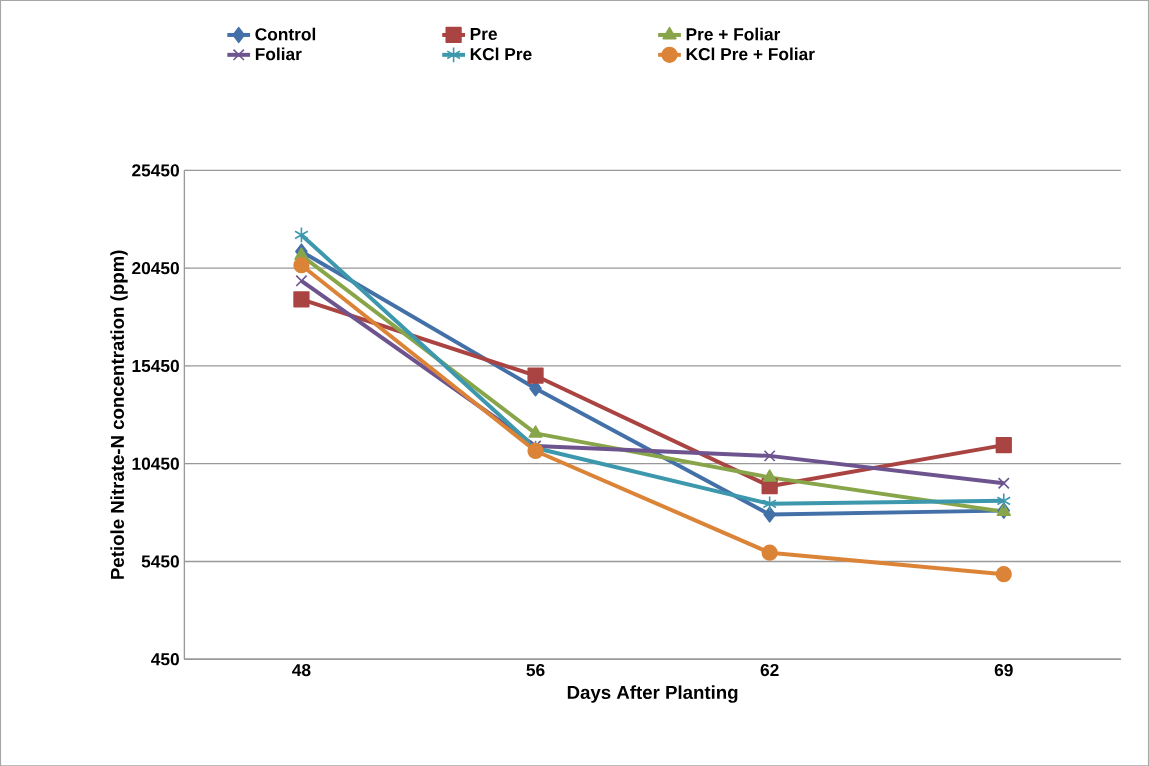 The width and height of the screenshot is (1149, 766). I want to click on legend-label: Foliar, so click(278, 54).